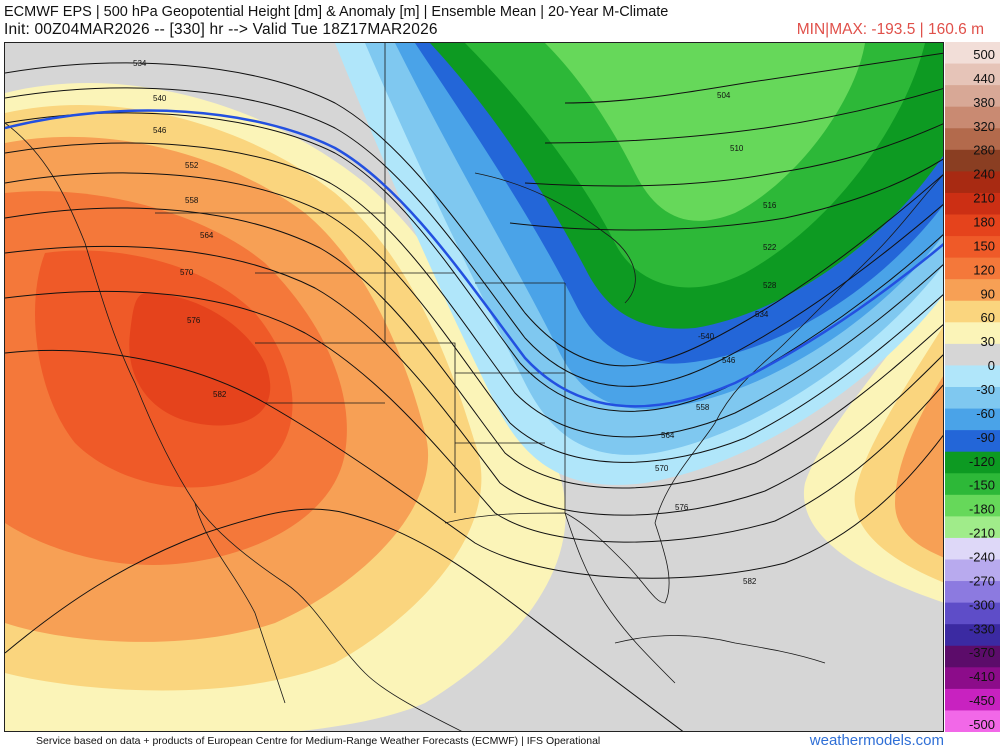 The image size is (1000, 750). I want to click on colorbar-label: -120, so click(982, 461).